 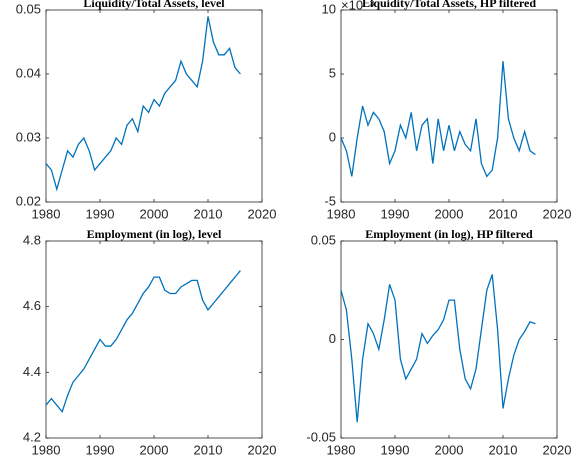 I want to click on y-tick-label: -0.05, so click(x=321, y=436).